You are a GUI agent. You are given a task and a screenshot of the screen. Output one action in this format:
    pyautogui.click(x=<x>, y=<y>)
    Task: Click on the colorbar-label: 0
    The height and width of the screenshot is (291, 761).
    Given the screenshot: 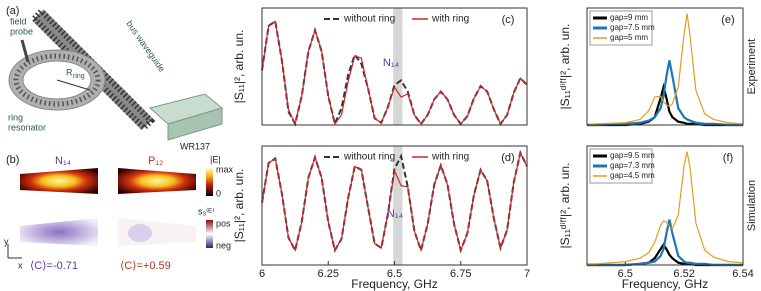 What is the action you would take?
    pyautogui.click(x=218, y=193)
    